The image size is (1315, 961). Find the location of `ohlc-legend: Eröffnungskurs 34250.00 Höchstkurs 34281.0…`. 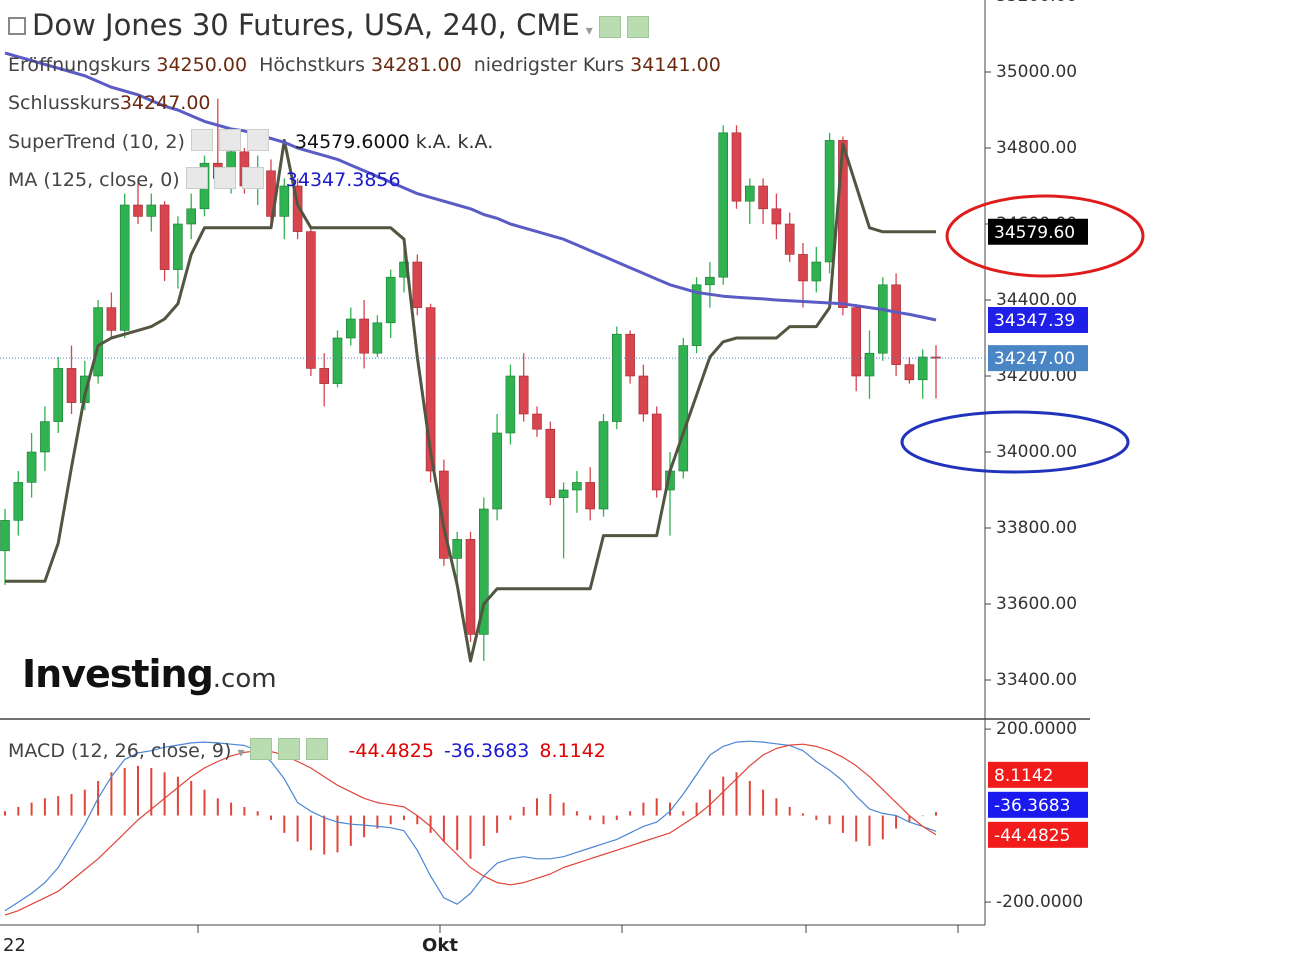

ohlc-legend: Eröffnungskurs 34250.00 Höchstkurs 34281.0… is located at coordinates (367, 65).